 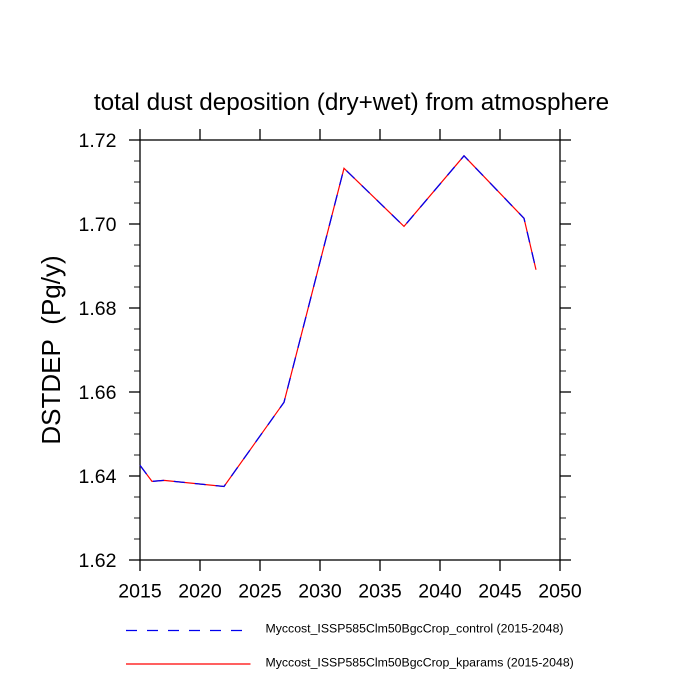 I want to click on svg-text: 2030, so click(x=320, y=592).